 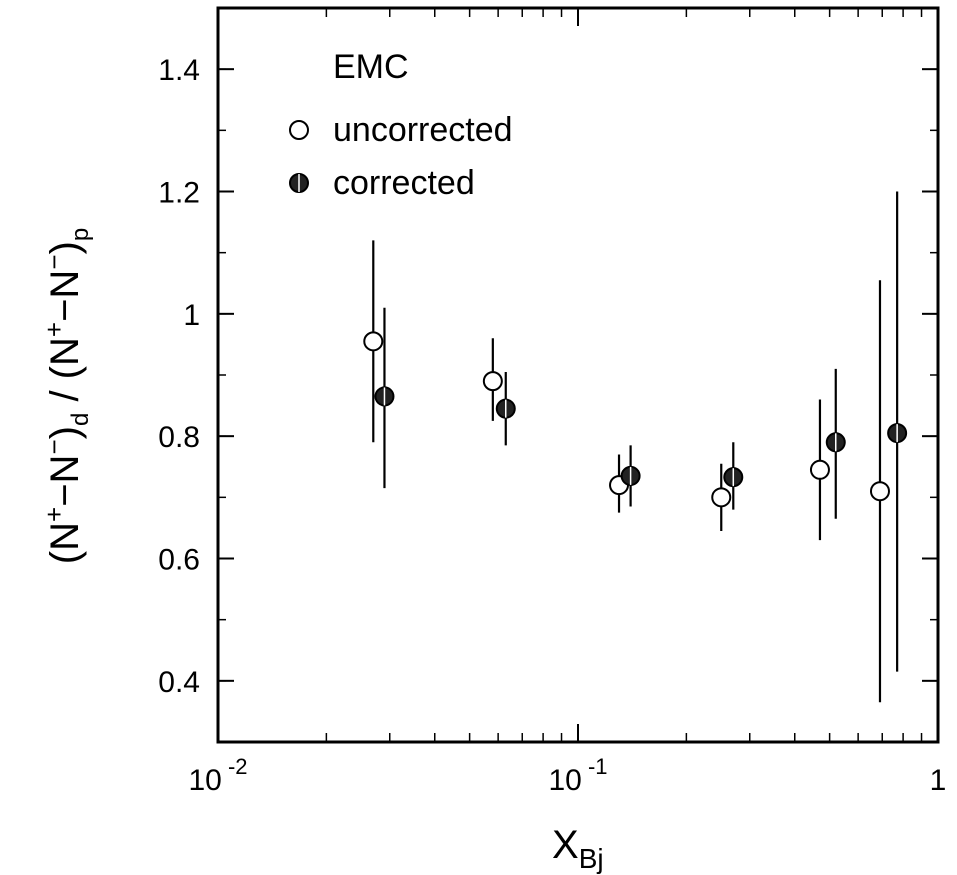 What do you see at coordinates (217, 775) in the screenshot?
I see `x-tick-label: 10 -2` at bounding box center [217, 775].